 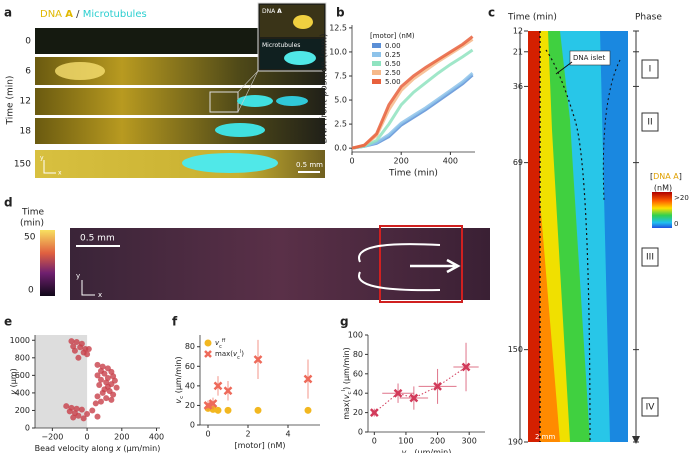 What do you see at coordinates (8, 203) in the screenshot?
I see `panel-label: d` at bounding box center [8, 203].